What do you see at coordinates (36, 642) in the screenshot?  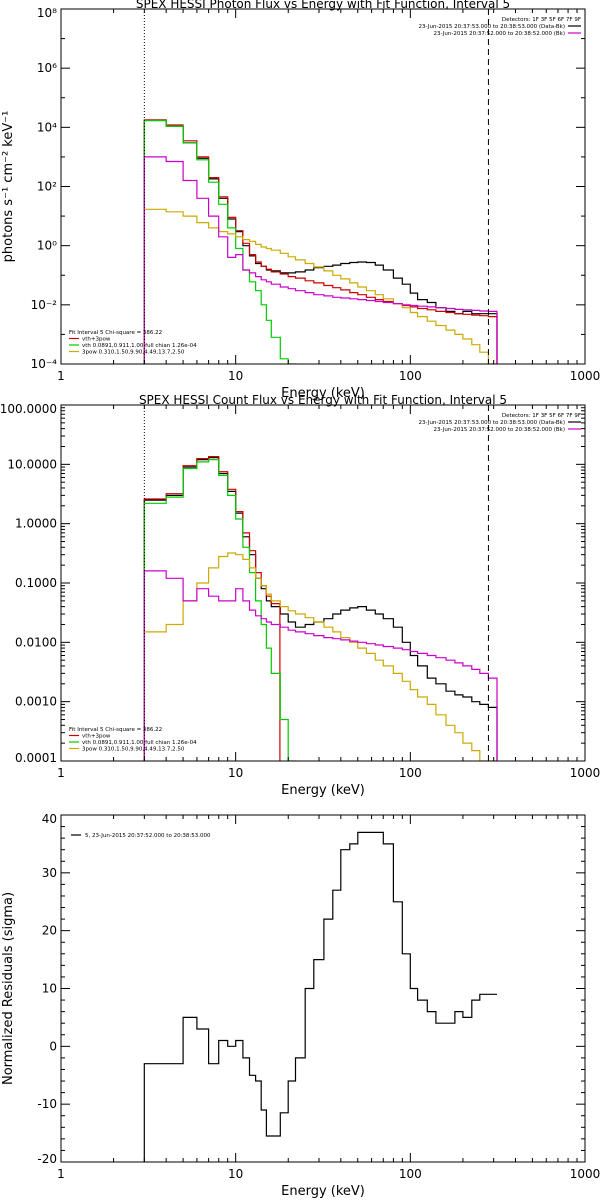 I see `y-tick-label: 0.0100` at bounding box center [36, 642].